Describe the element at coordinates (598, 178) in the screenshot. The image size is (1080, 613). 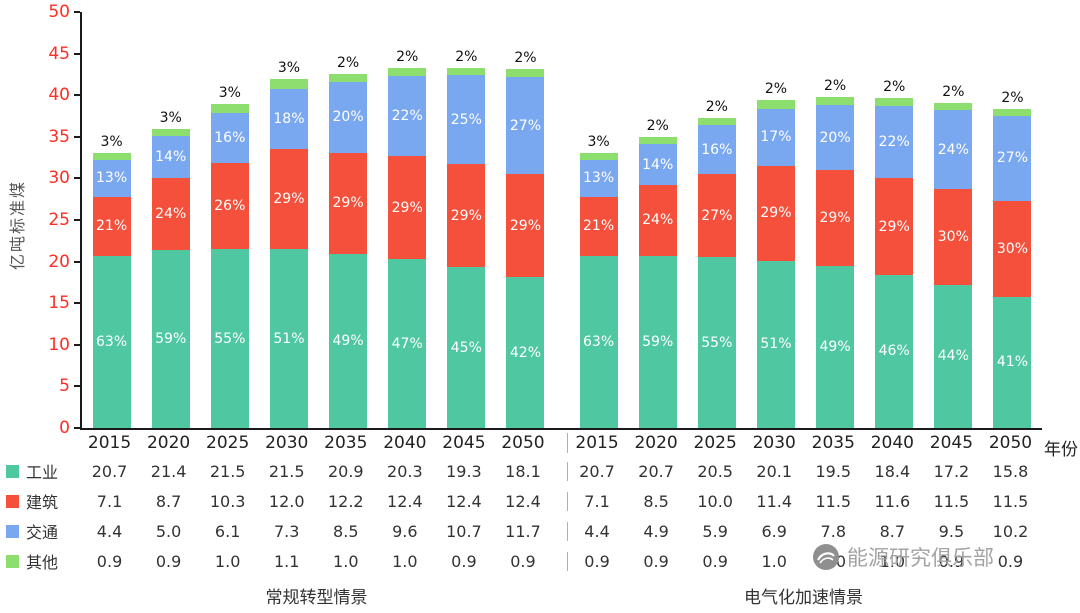
I see `bar-segment-transport: 13%` at that location.